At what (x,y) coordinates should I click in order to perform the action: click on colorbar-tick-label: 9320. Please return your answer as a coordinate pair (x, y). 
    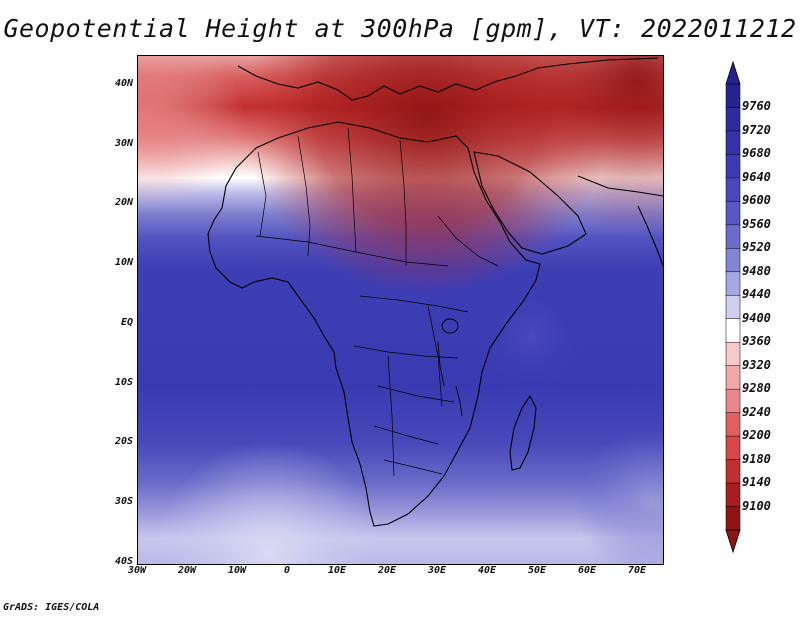
    Looking at the image, I should click on (756, 364).